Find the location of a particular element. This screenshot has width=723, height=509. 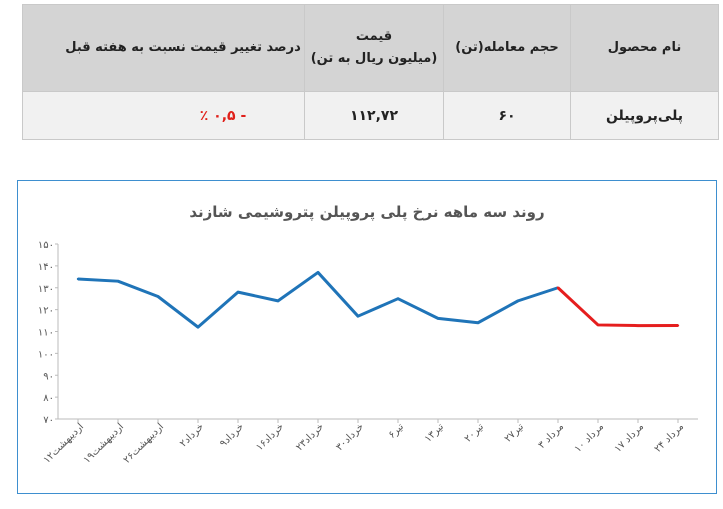

y-tick-label: ۱۰۰ is located at coordinates (46, 354).